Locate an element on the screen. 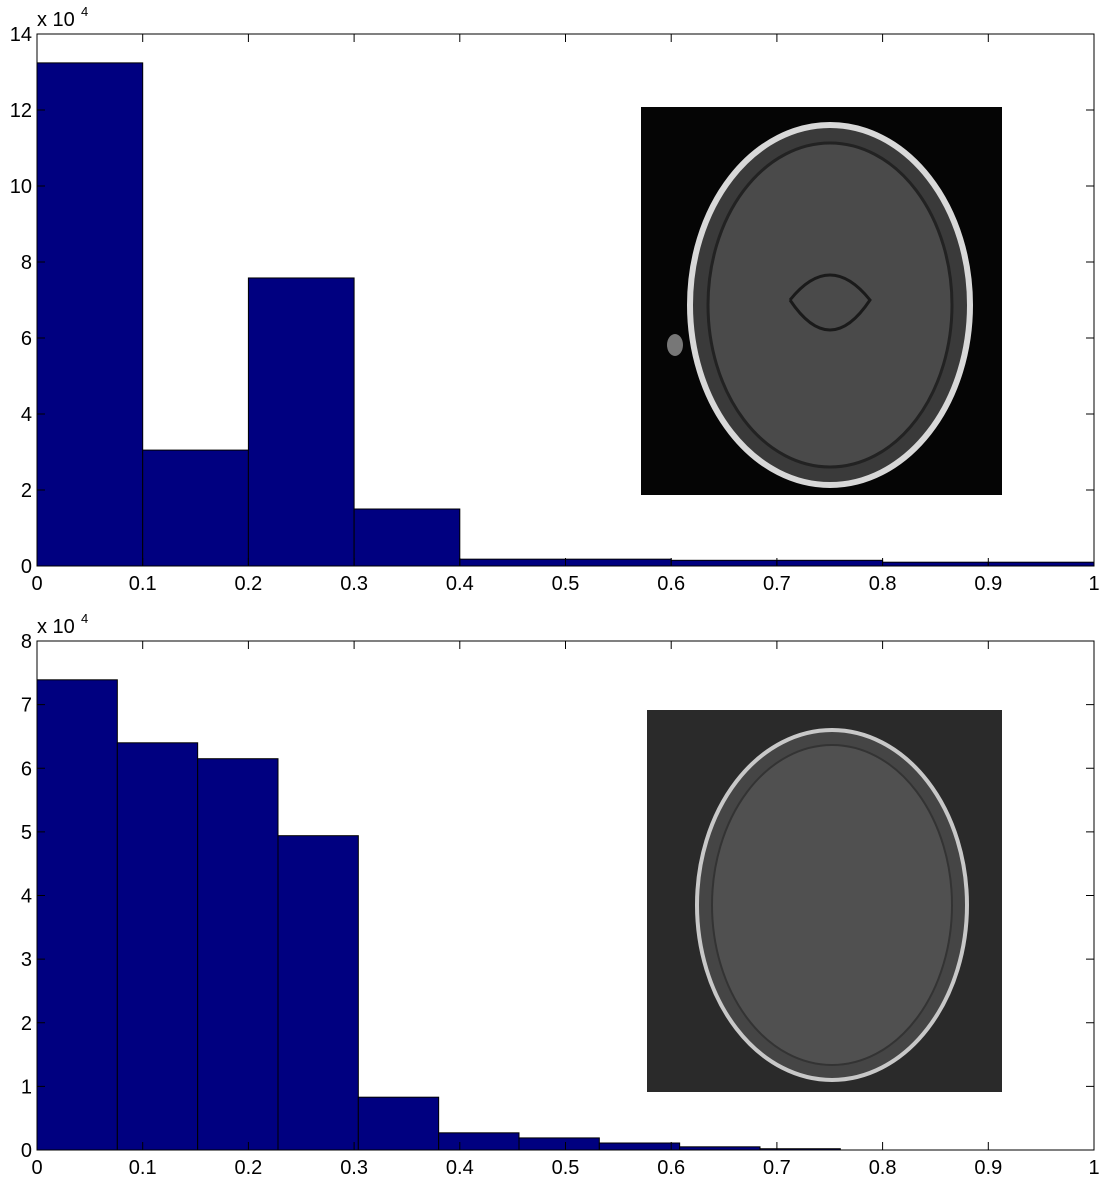 This screenshot has height=1184, width=1104. y-tick-label: 12 is located at coordinates (21, 111).